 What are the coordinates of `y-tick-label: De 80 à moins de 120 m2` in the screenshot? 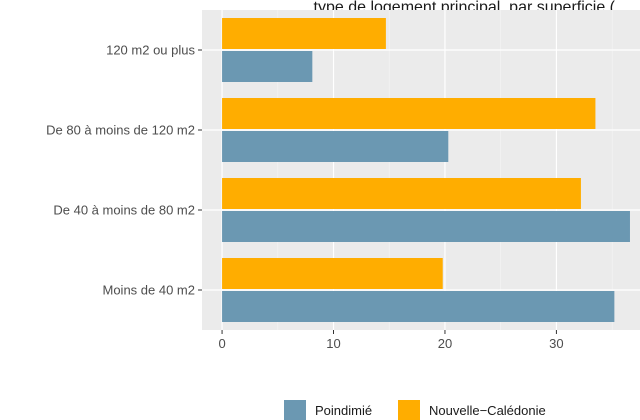 It's located at (120, 130).